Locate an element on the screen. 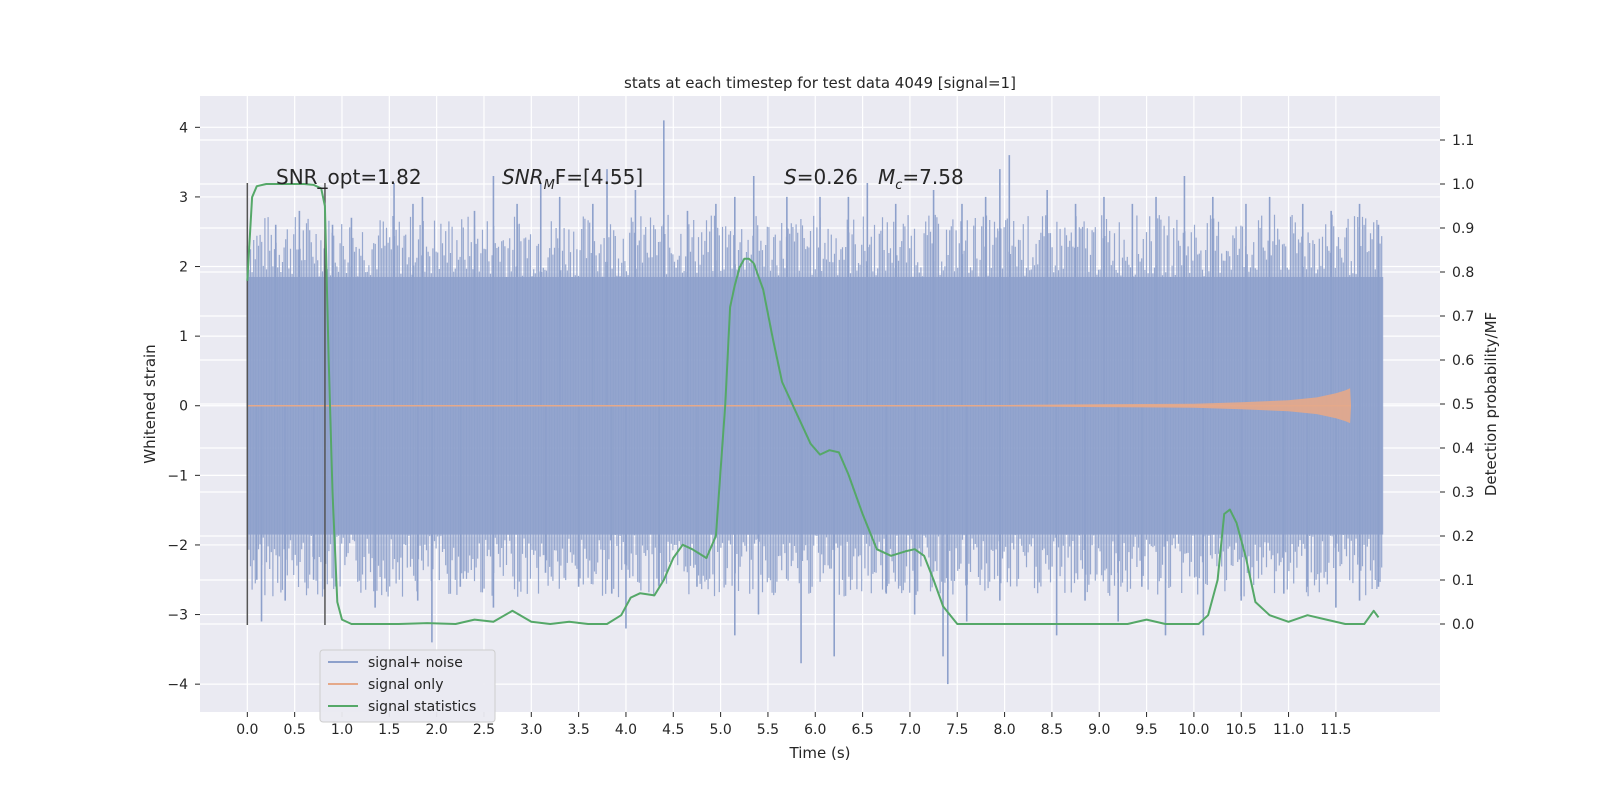  right-y-tick-label: 0.1 is located at coordinates (1463, 581).